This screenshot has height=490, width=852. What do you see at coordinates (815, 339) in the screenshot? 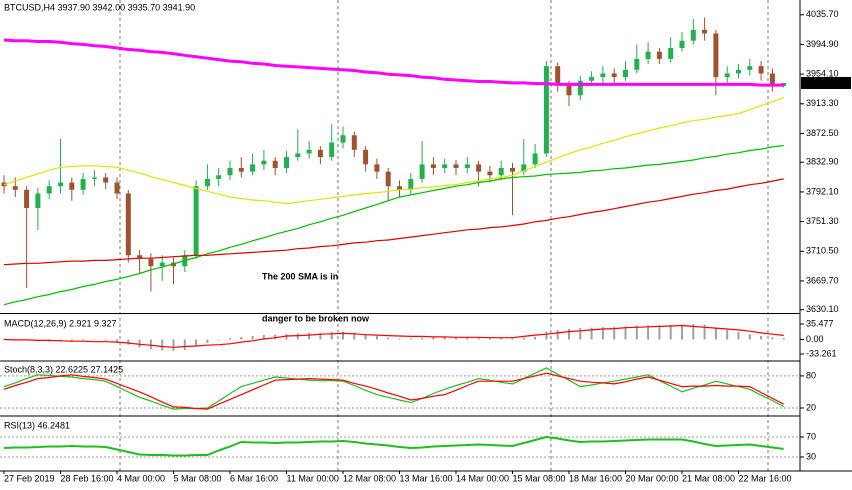
I see `y-tick-label: 0.00` at bounding box center [815, 339].